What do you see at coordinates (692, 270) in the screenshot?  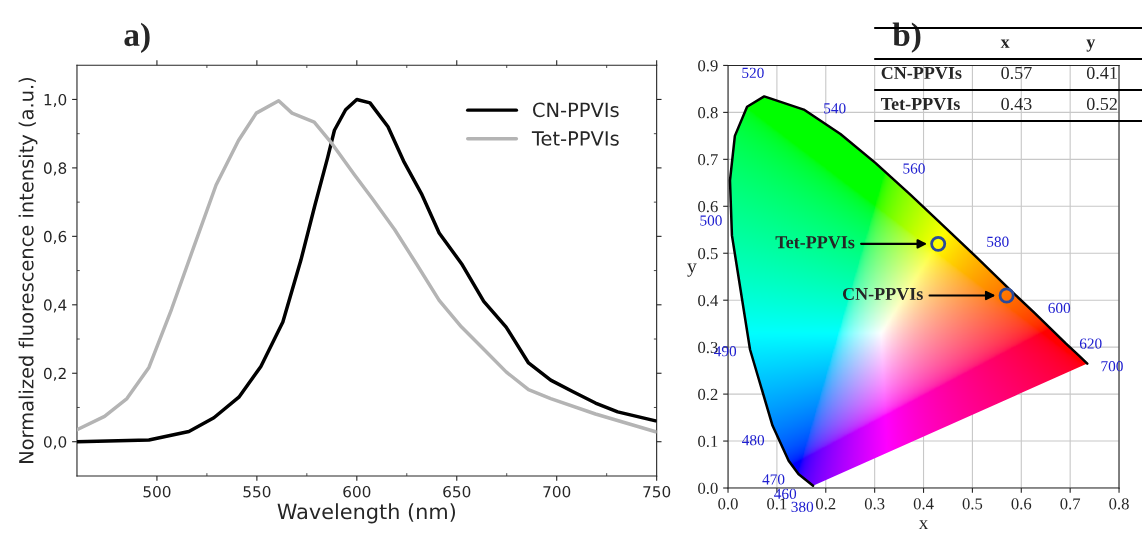 I see `y-axis-title: y` at bounding box center [692, 270].